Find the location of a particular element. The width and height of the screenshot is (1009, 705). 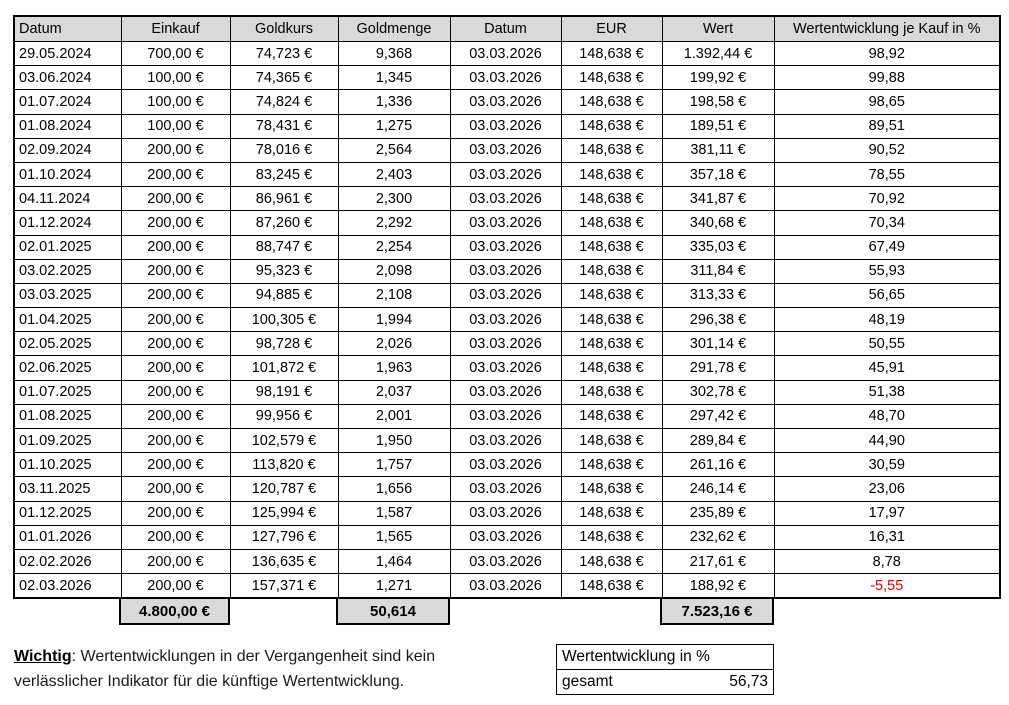

summary-title: Wertentwicklung in % is located at coordinates (665, 657).